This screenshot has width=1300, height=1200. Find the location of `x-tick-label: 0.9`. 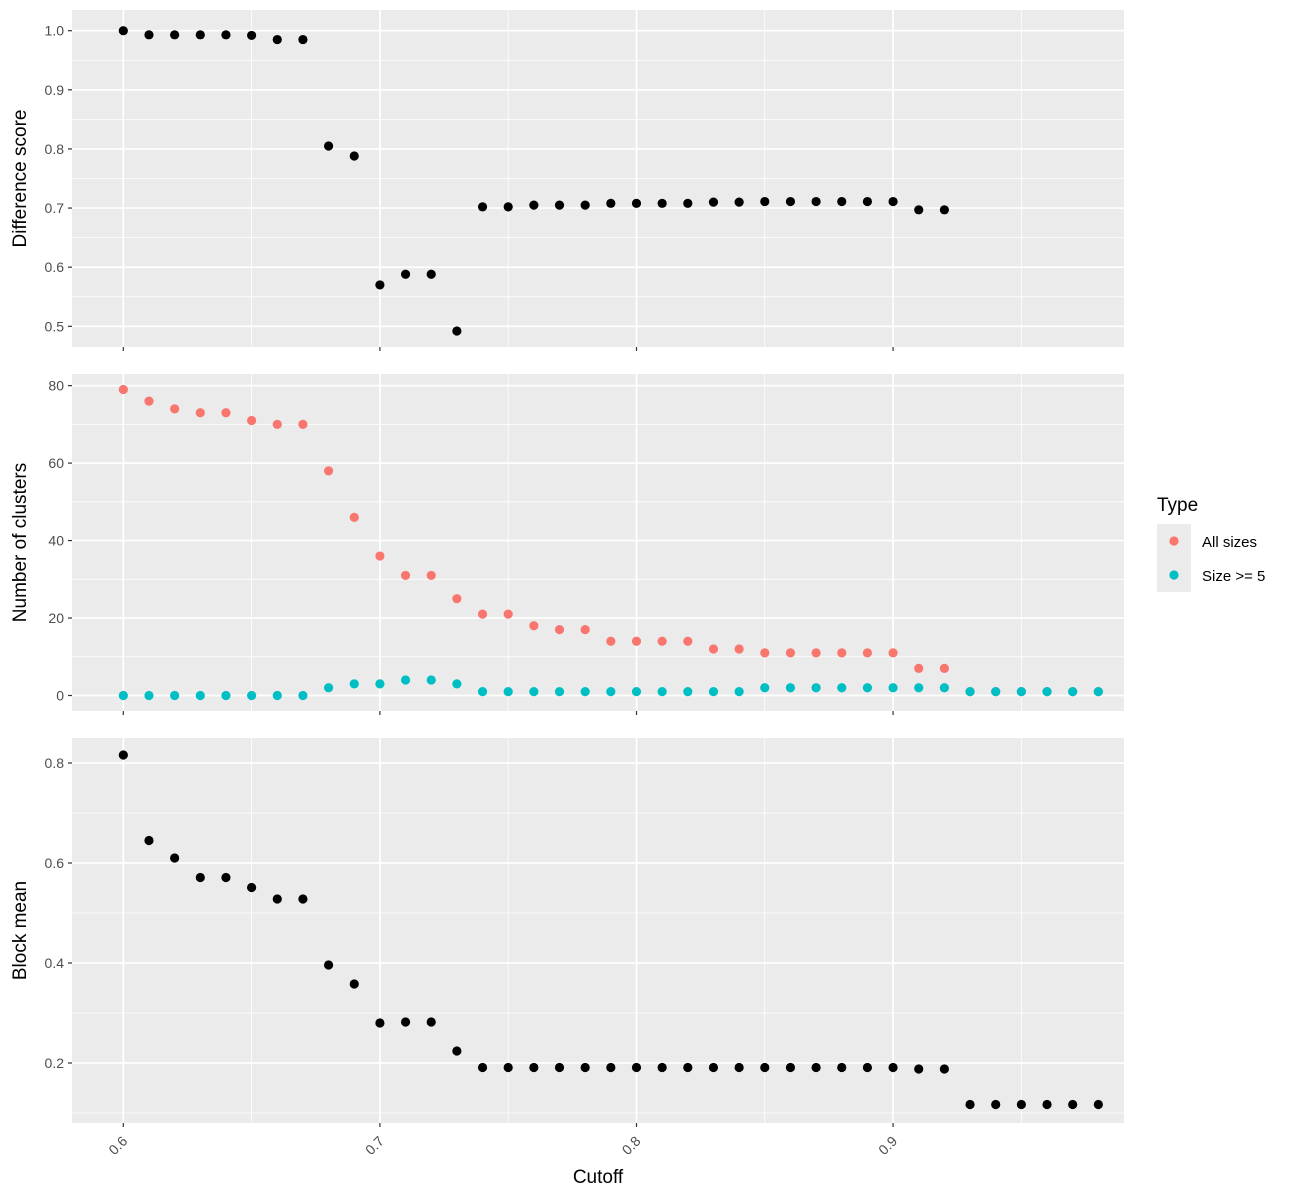

x-tick-label: 0.9 is located at coordinates (887, 1145).